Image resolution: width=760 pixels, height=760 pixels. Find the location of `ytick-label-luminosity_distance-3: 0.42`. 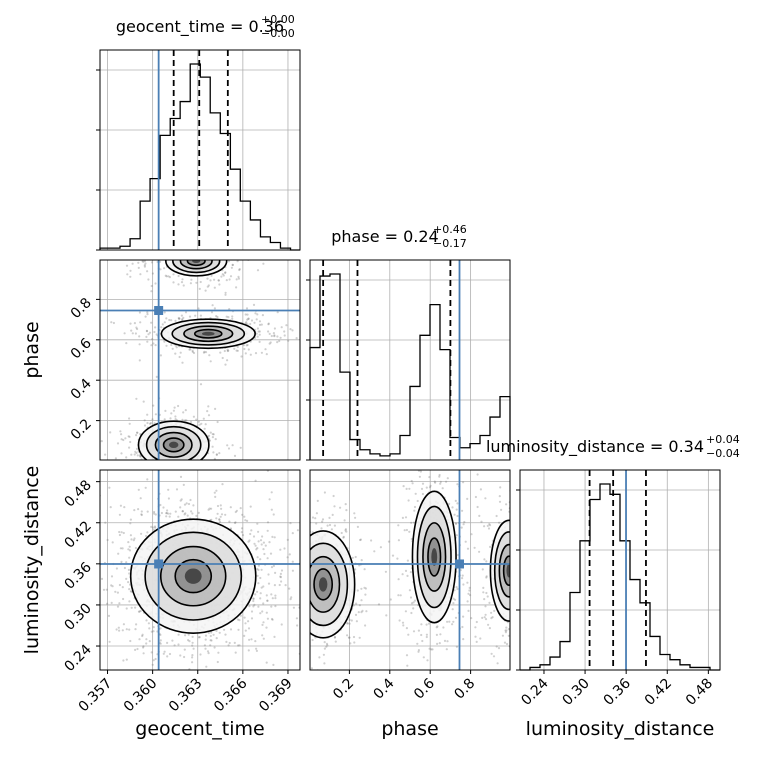

ytick-label-luminosity_distance-3: 0.42 is located at coordinates (77, 534).